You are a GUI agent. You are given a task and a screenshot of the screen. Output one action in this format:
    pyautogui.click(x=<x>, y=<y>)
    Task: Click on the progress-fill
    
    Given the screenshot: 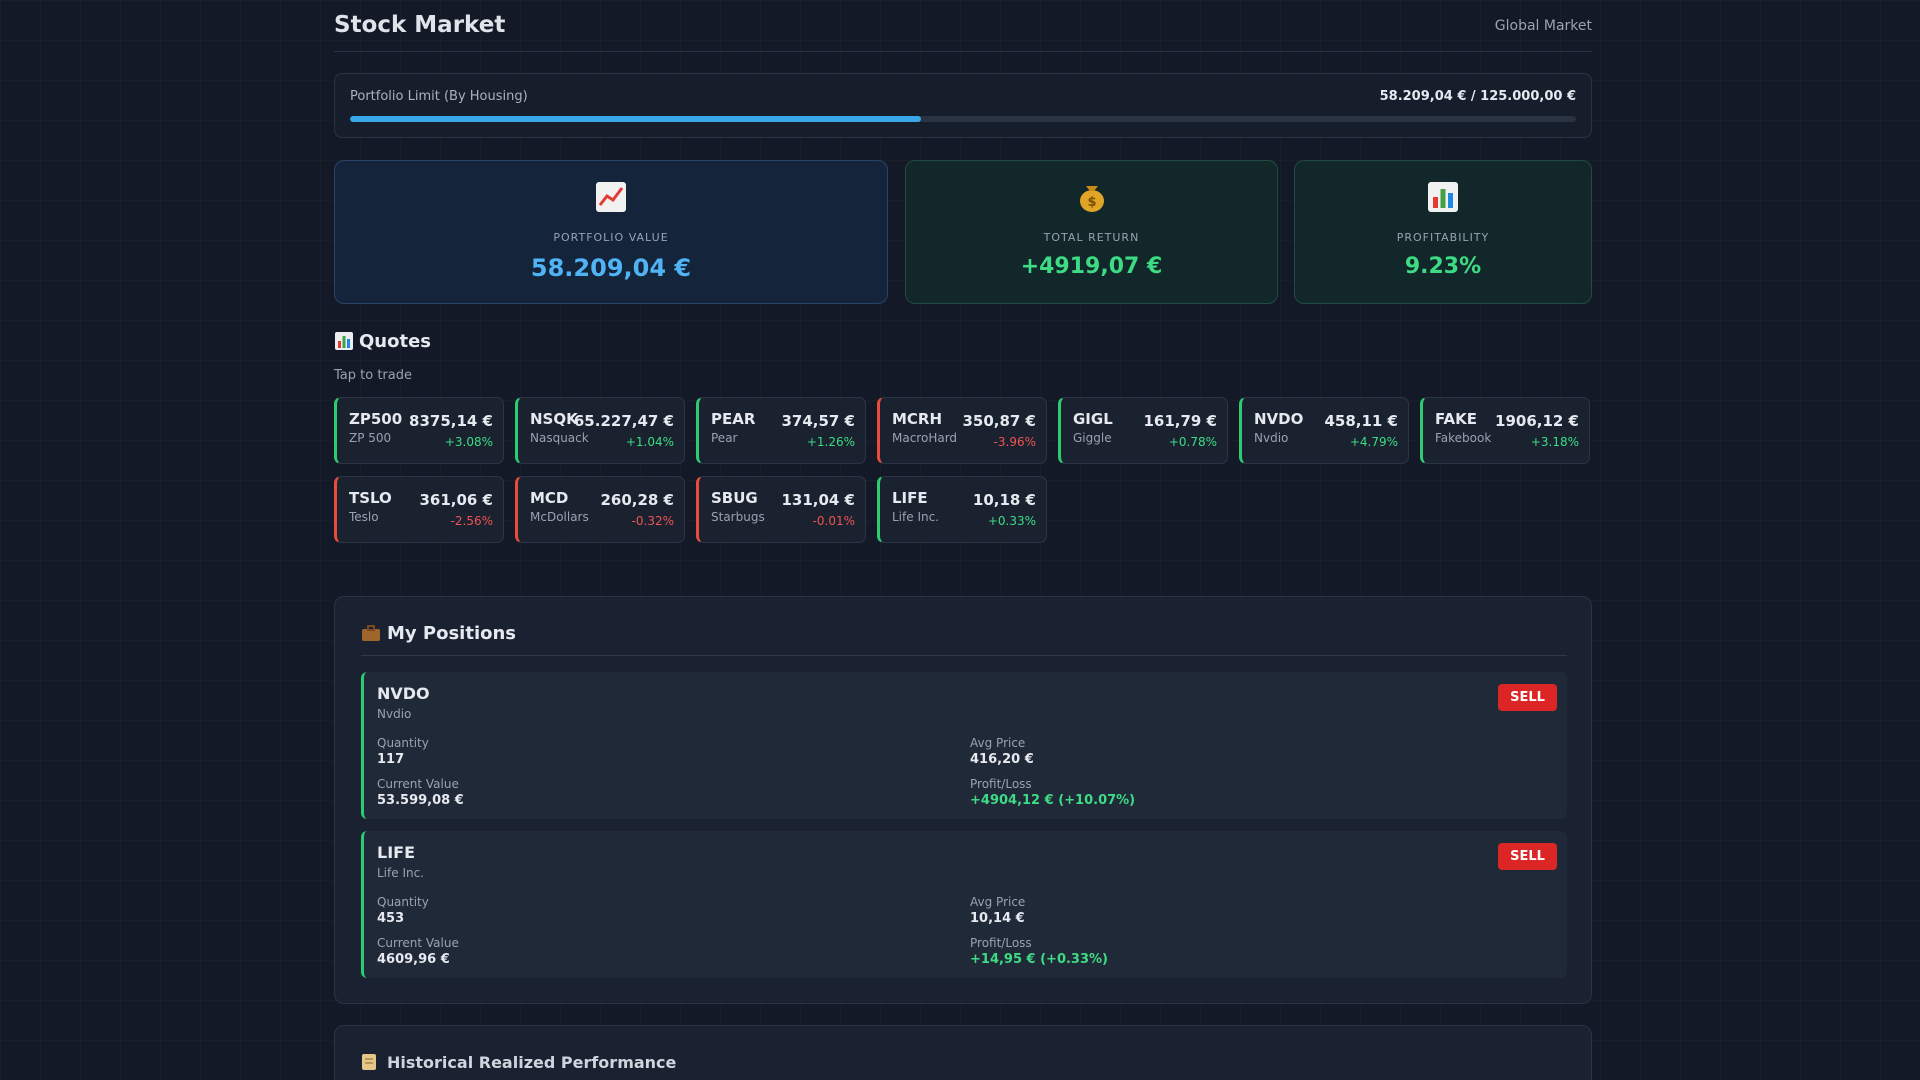 What is the action you would take?
    pyautogui.click(x=635, y=119)
    